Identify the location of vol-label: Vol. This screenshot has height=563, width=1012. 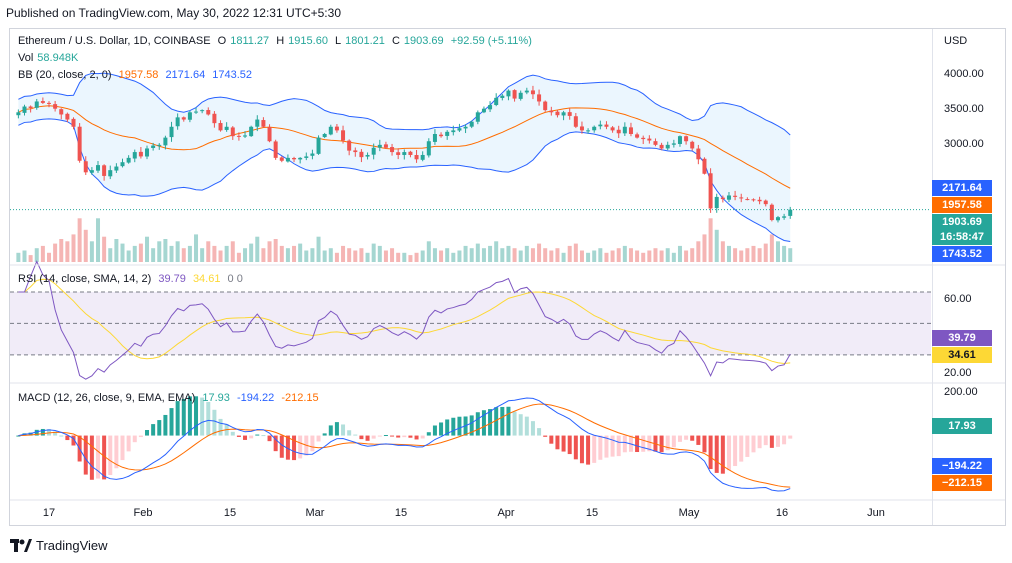
(26, 58).